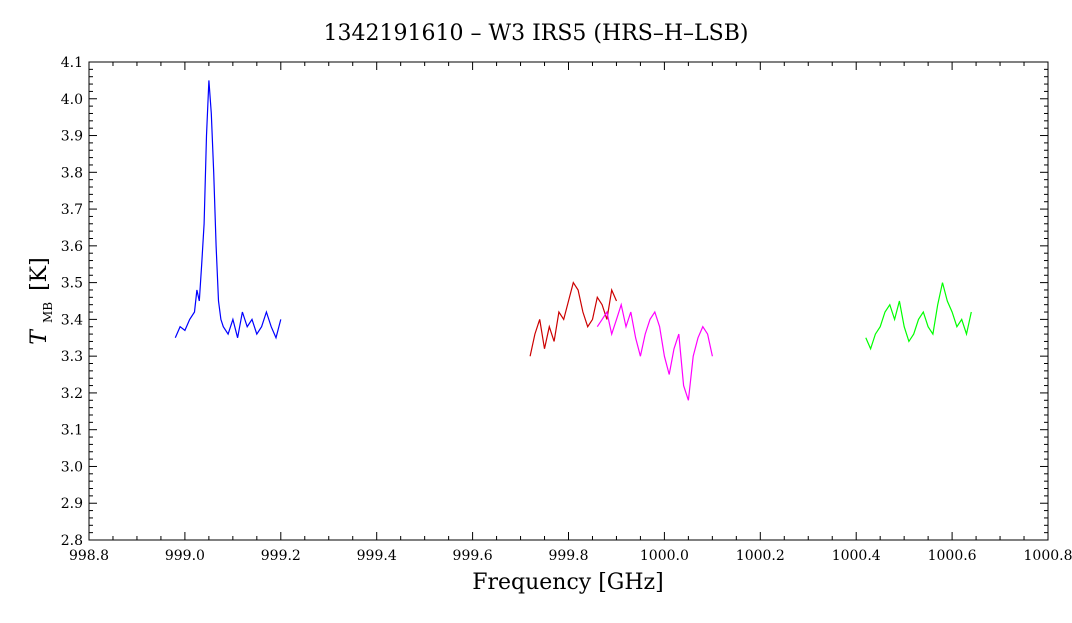 This screenshot has height=623, width=1072. What do you see at coordinates (72, 541) in the screenshot?
I see `y-tick-label: 2.8` at bounding box center [72, 541].